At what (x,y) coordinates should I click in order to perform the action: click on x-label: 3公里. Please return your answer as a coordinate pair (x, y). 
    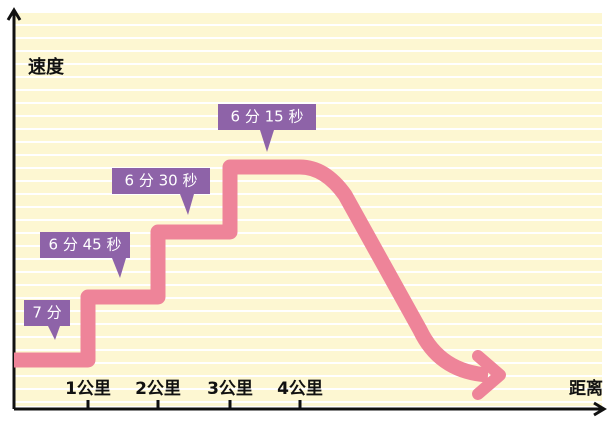
    Looking at the image, I should click on (230, 389).